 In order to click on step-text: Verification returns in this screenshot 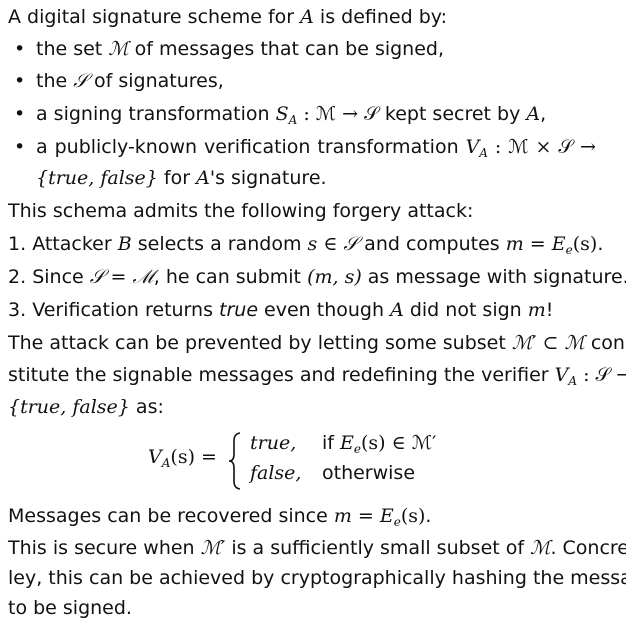, I will do `click(126, 310)`.